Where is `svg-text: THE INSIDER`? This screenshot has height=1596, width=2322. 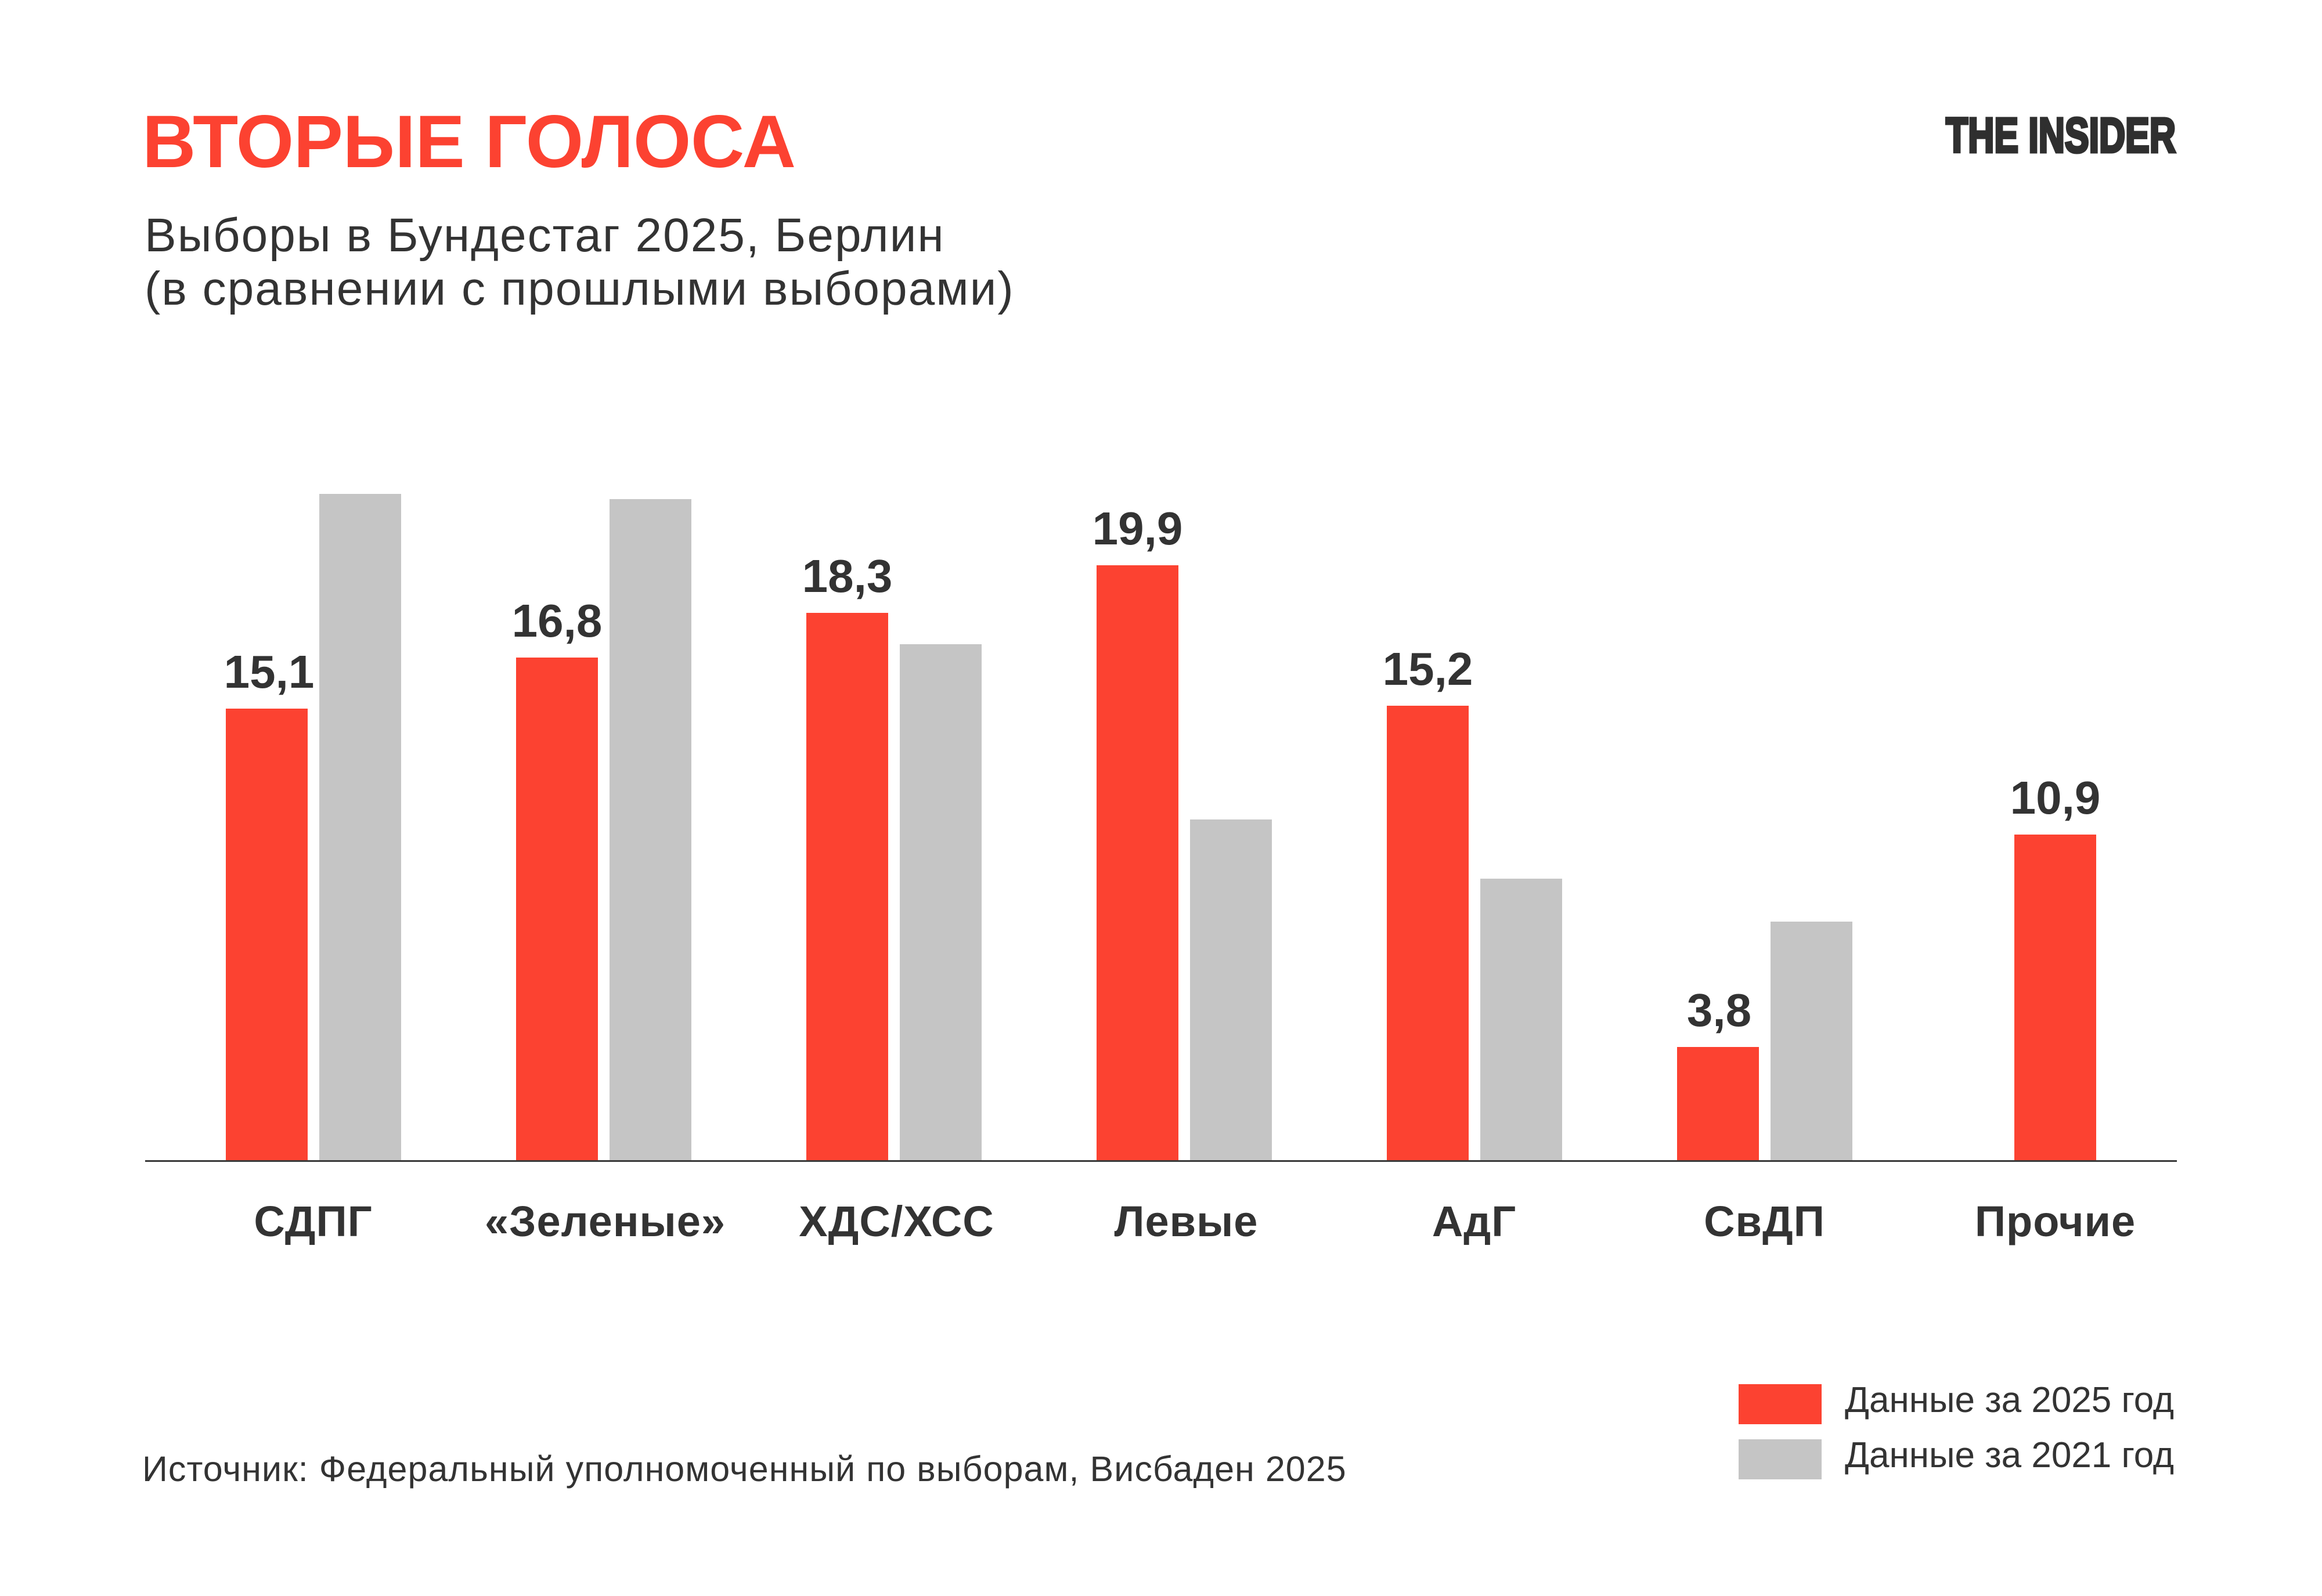
svg-text: THE INSIDER is located at coordinates (2061, 136).